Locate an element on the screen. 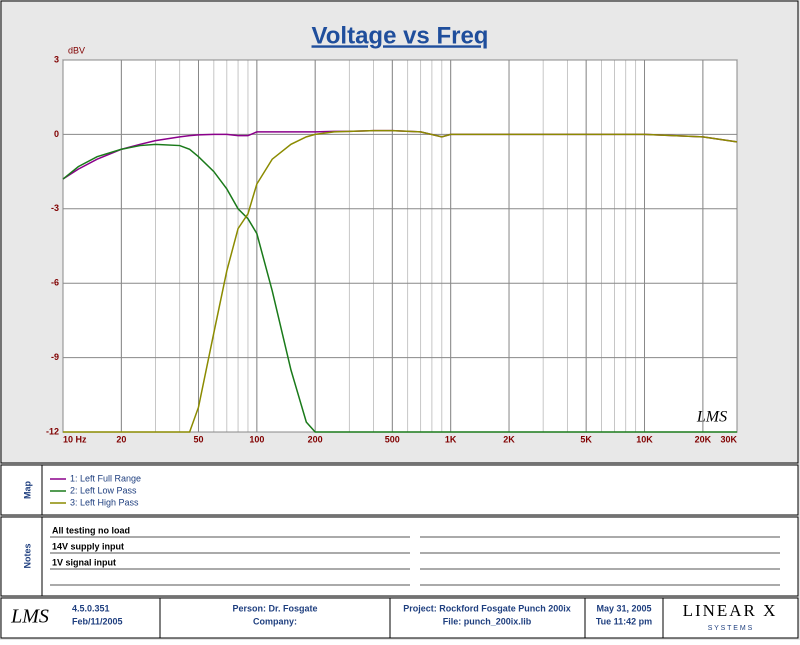 The height and width of the screenshot is (645, 800). y-tick-label: -12 is located at coordinates (52, 431).